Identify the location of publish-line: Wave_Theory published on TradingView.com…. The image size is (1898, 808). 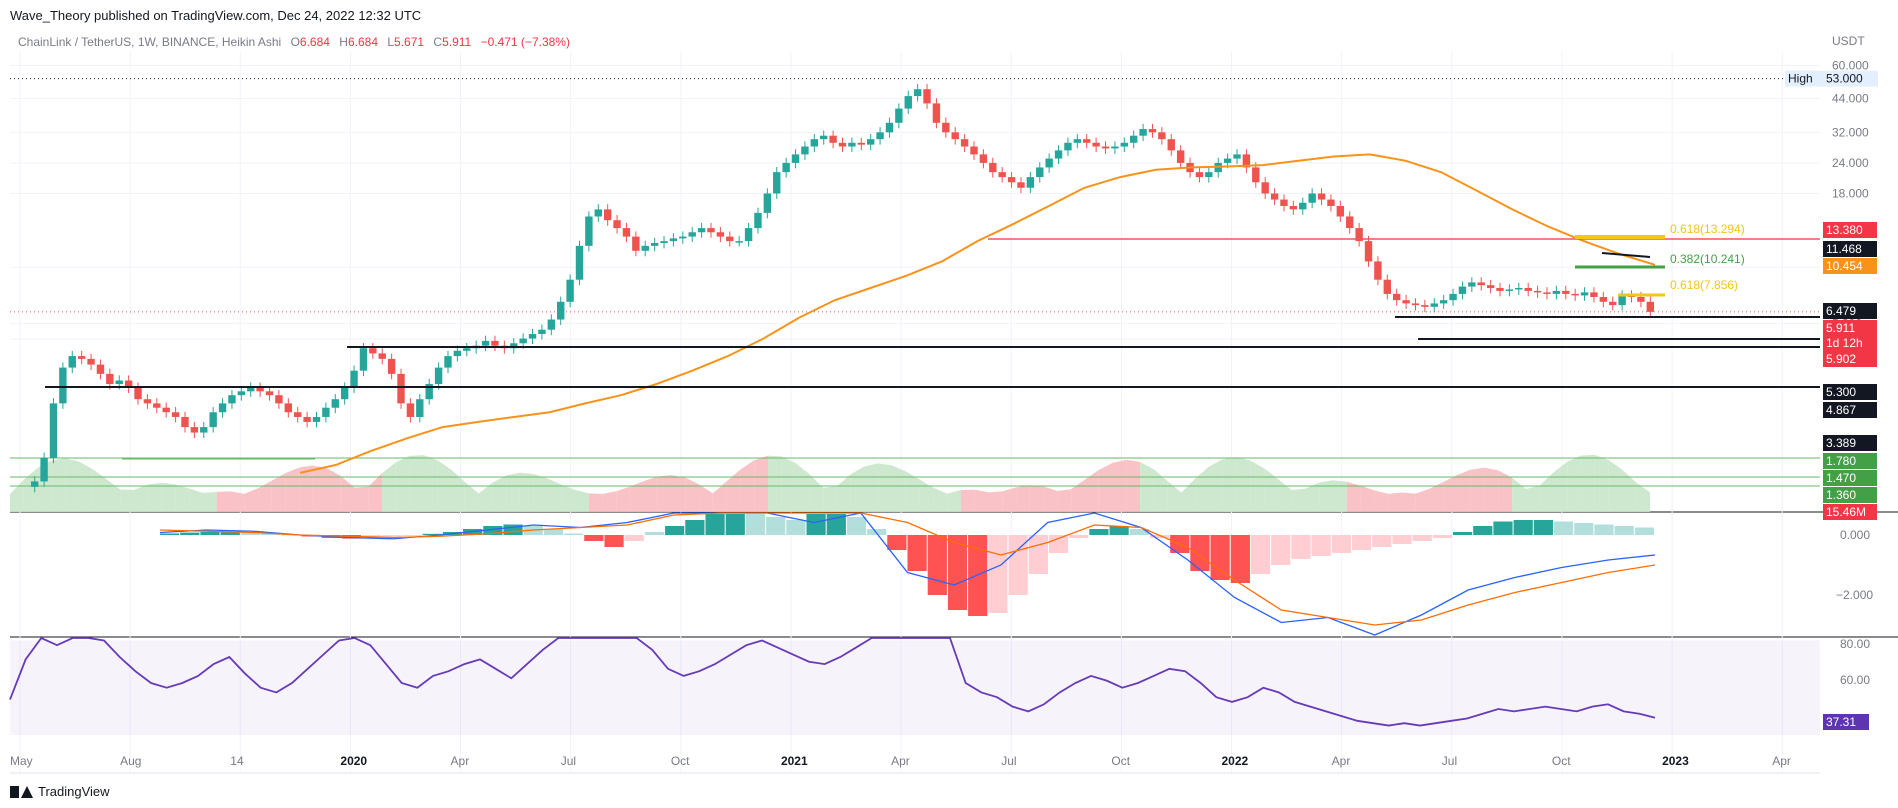
(216, 15).